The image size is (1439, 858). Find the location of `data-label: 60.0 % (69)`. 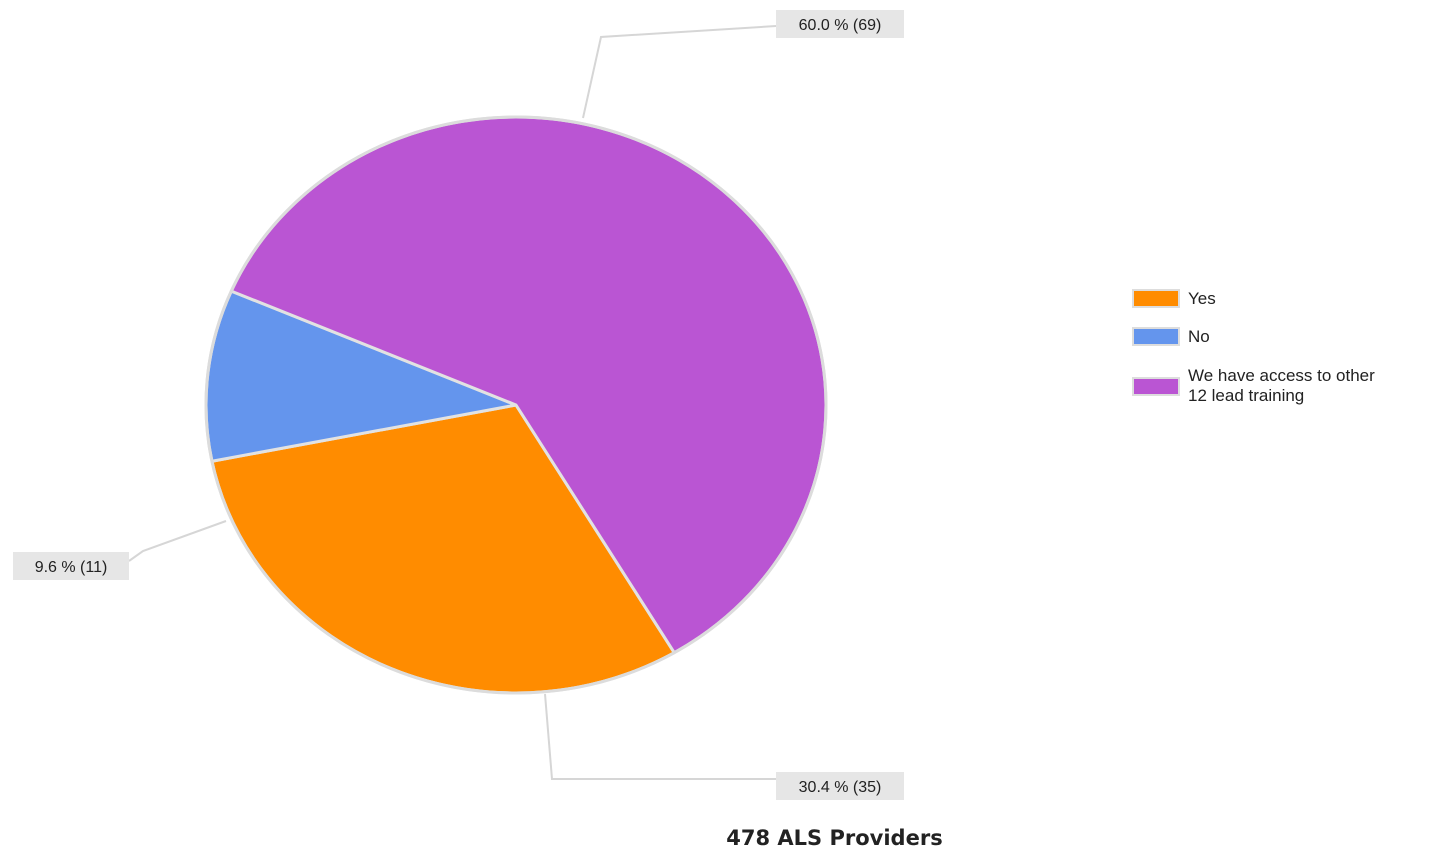

data-label: 60.0 % (69) is located at coordinates (840, 24).